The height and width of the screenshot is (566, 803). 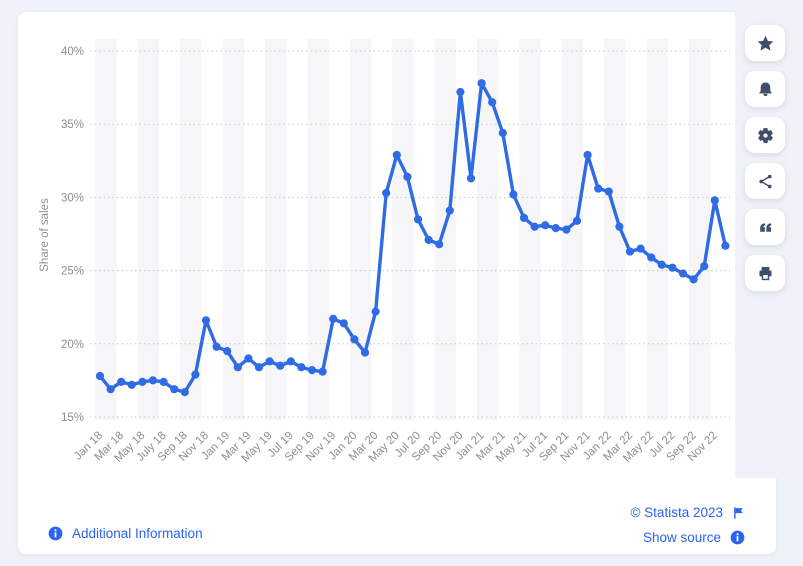 I want to click on y-tick-label: 40%, so click(x=72, y=52).